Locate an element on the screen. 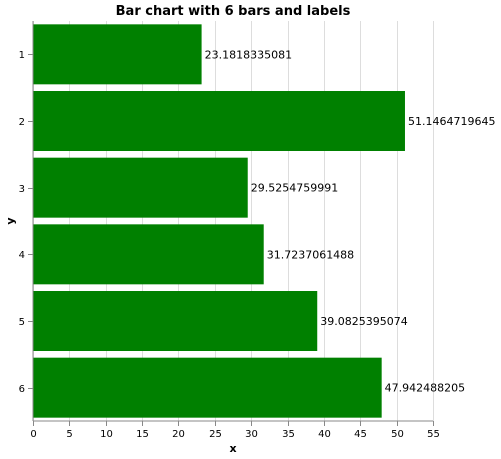 This screenshot has width=501, height=459. x-tick-label: 55 is located at coordinates (433, 434).